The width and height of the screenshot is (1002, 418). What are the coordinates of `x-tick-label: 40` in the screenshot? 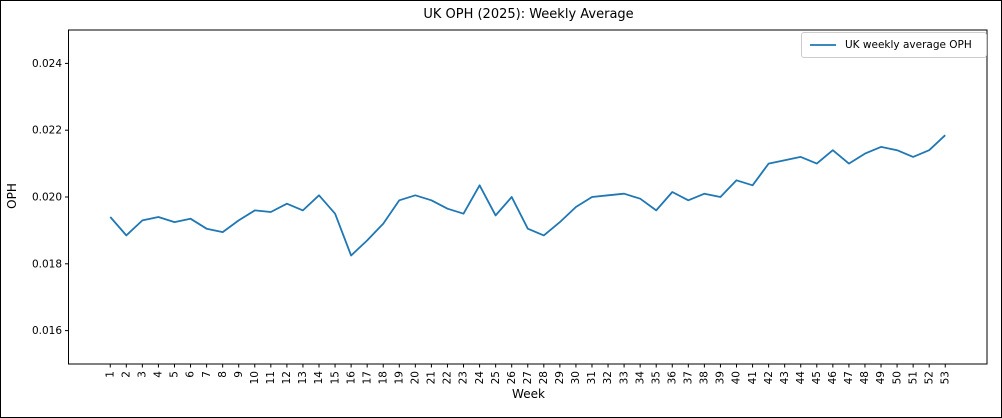 It's located at (737, 377).